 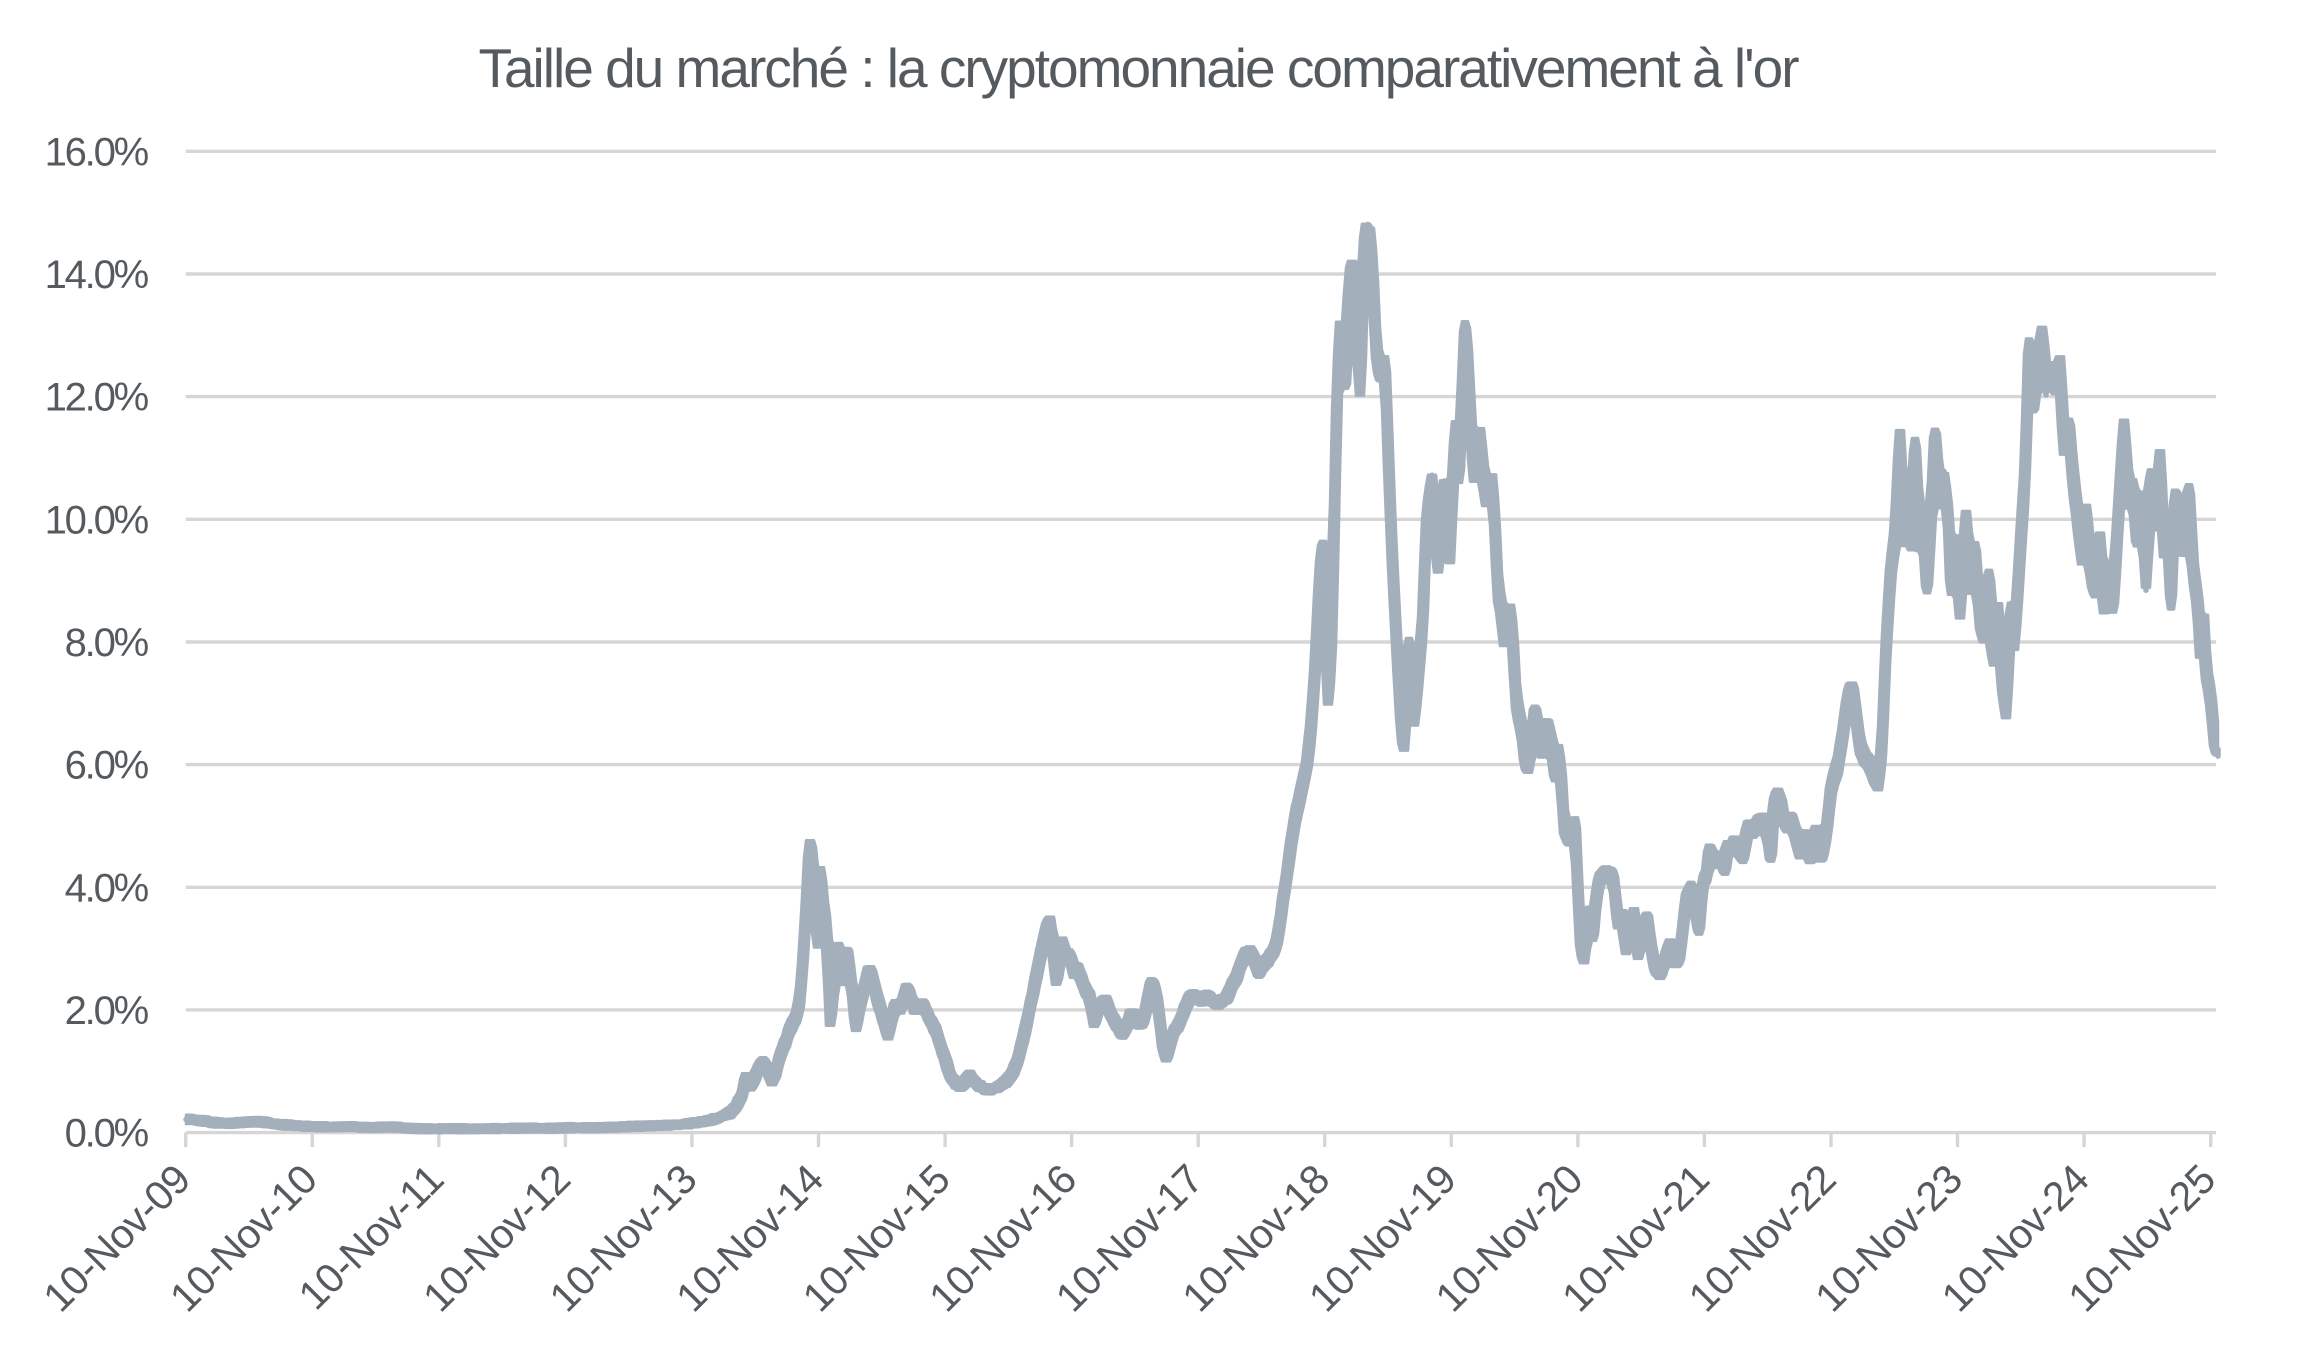 I want to click on svg-text: 2.0%, so click(x=107, y=1011).